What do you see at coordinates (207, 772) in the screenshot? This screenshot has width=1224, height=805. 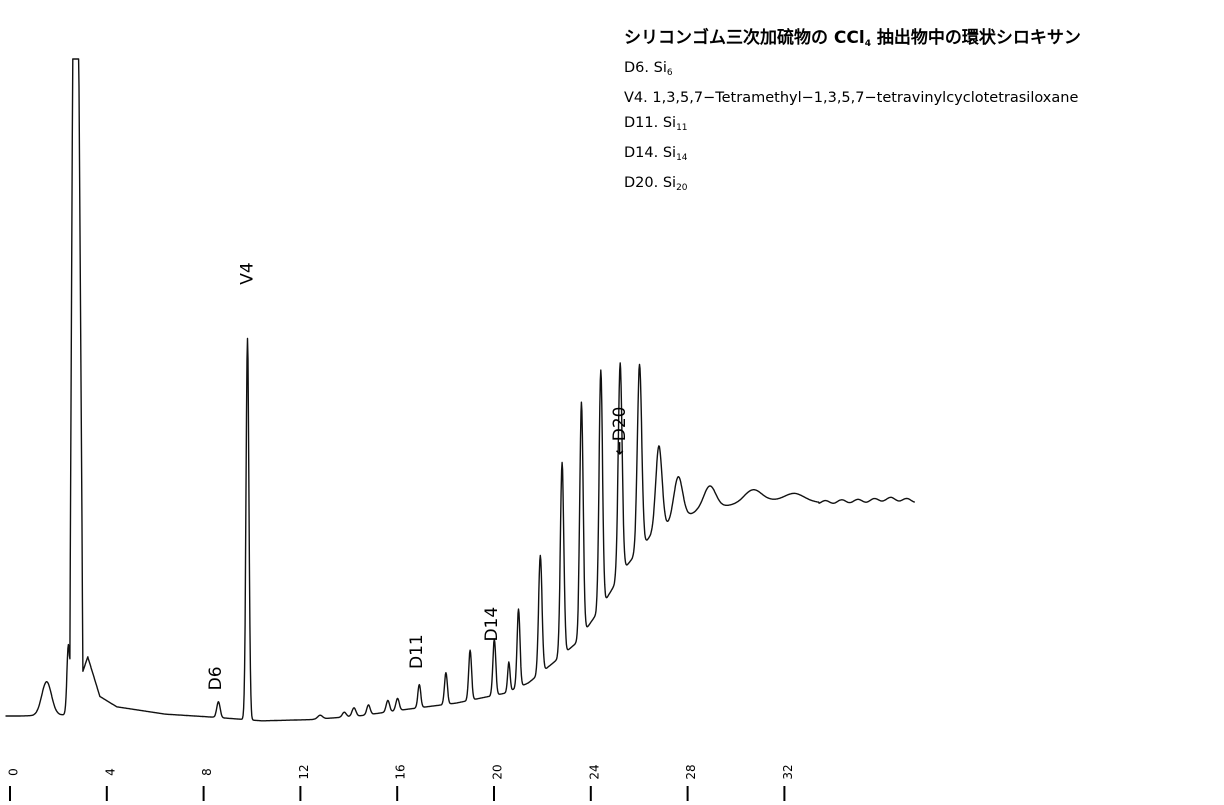 I see `x-tick-label: 8` at bounding box center [207, 772].